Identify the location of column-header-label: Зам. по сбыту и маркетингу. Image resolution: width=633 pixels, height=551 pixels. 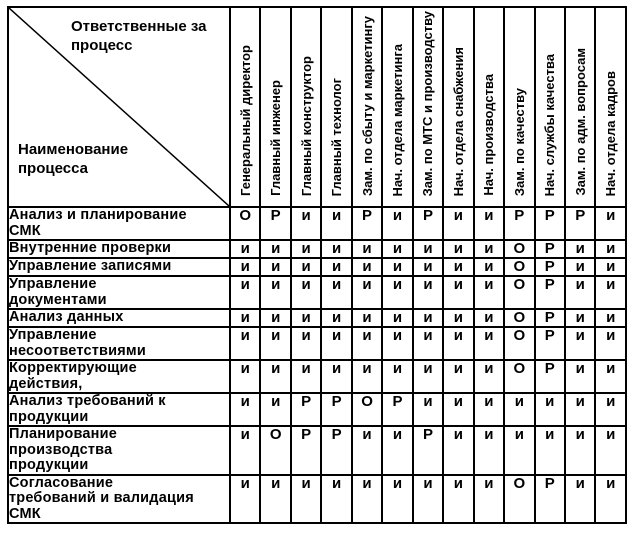
(367, 106).